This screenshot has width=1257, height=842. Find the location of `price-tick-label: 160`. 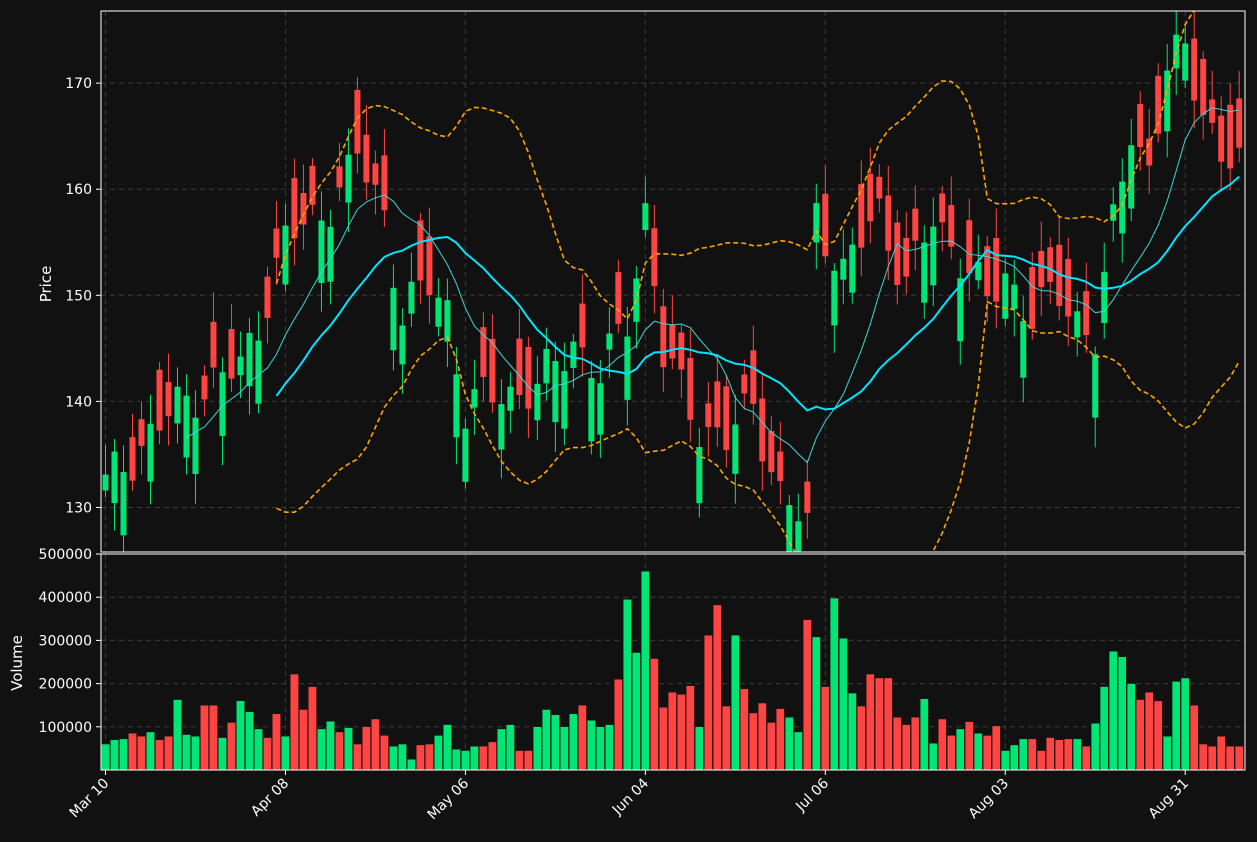

price-tick-label: 160 is located at coordinates (78, 190).